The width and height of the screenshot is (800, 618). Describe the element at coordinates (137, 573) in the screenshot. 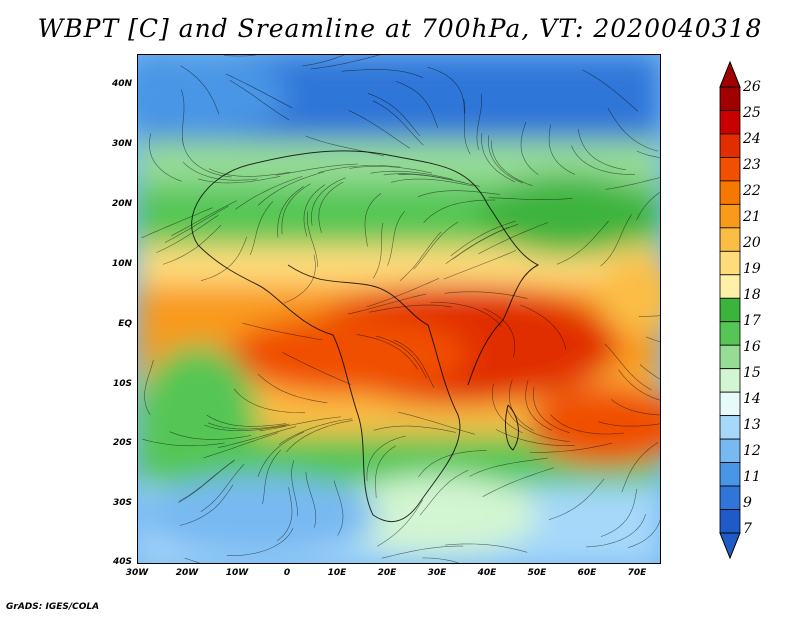

I see `lon-label-30W: 30W` at that location.